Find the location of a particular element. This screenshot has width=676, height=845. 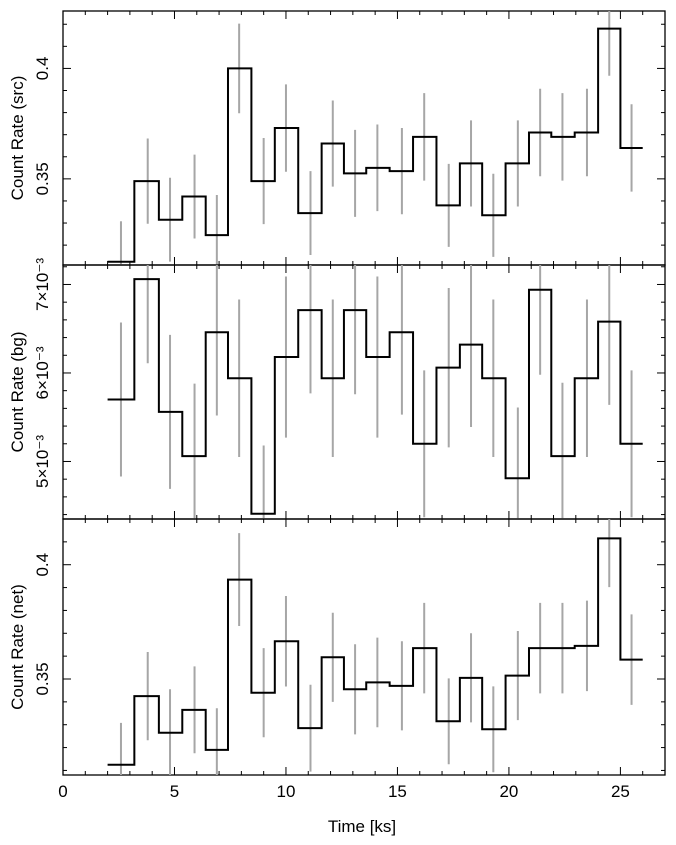

x-axis-label: Time [ks] is located at coordinates (362, 826).